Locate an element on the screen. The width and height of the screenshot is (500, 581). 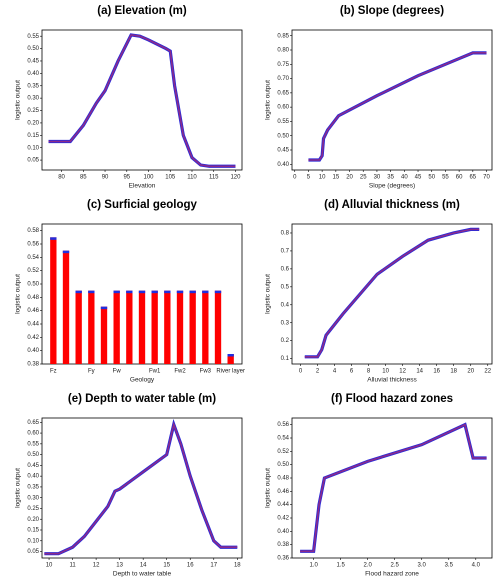
y-tick-label: 0.7 is located at coordinates (285, 252).